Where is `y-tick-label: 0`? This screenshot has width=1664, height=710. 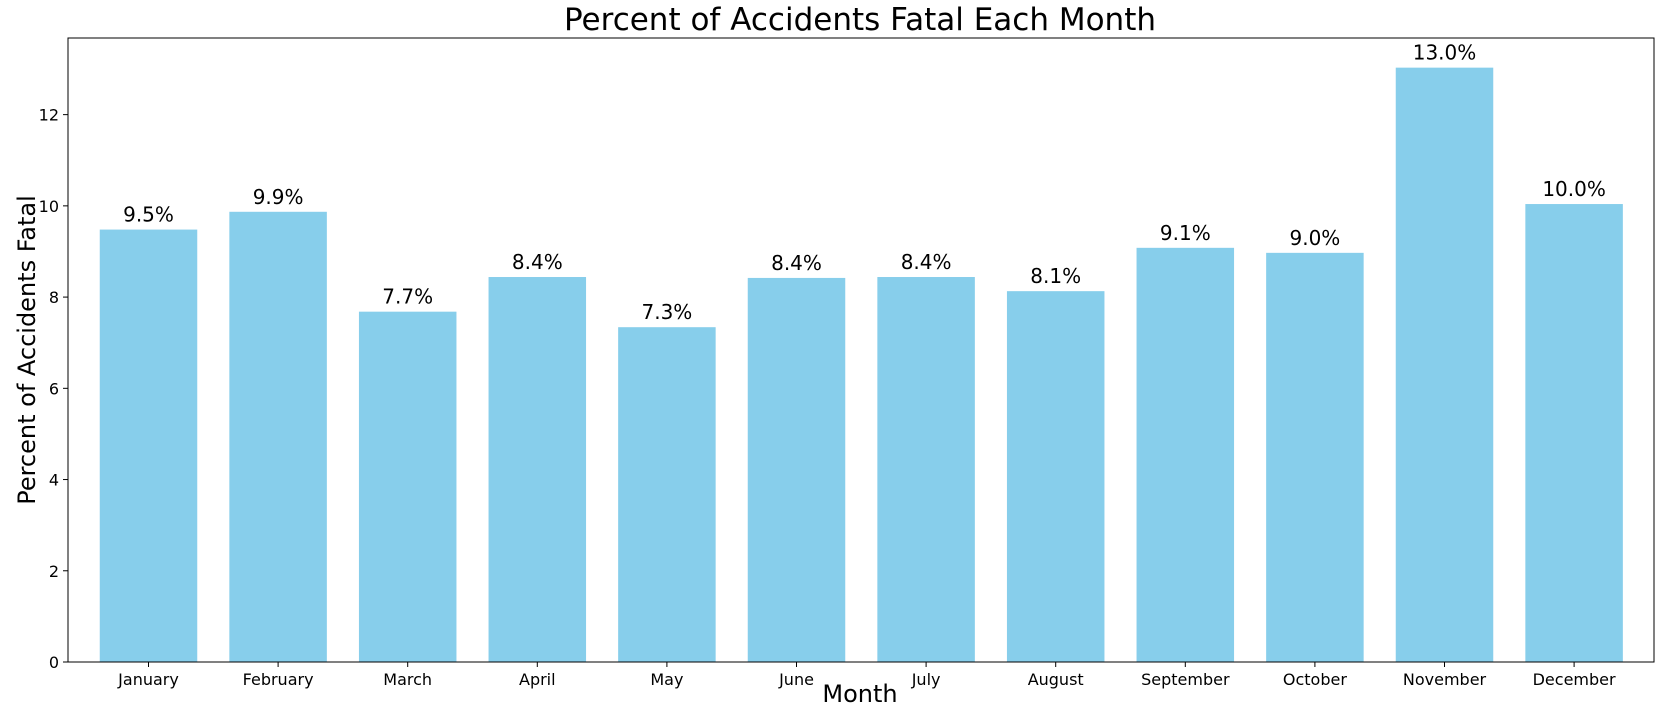 y-tick-label: 0 is located at coordinates (54, 662).